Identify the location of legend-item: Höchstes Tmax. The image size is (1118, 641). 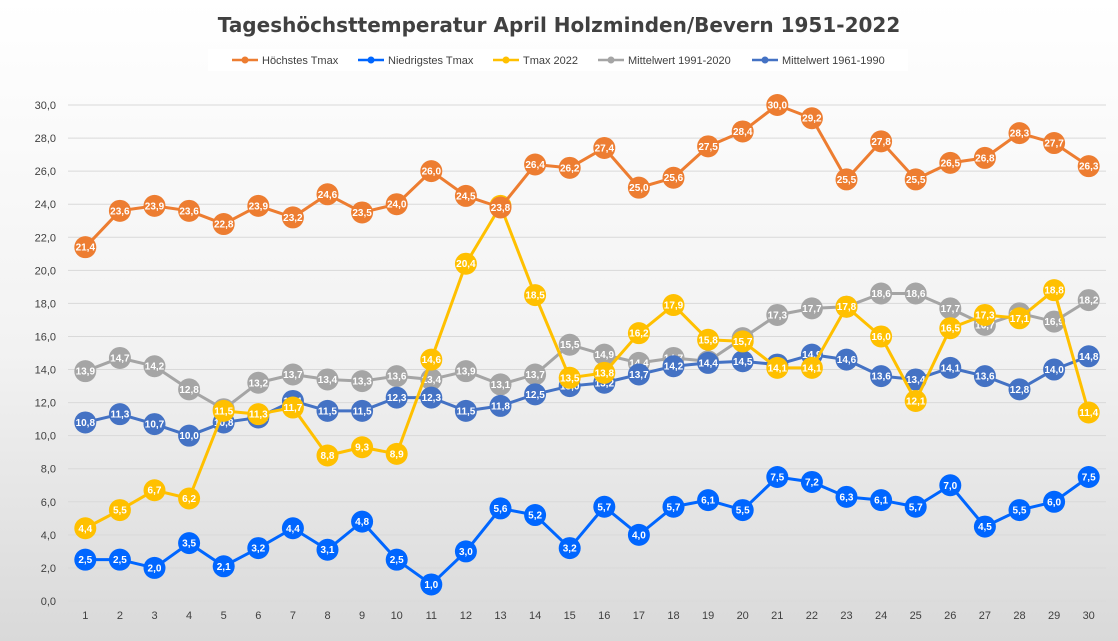
(285, 61).